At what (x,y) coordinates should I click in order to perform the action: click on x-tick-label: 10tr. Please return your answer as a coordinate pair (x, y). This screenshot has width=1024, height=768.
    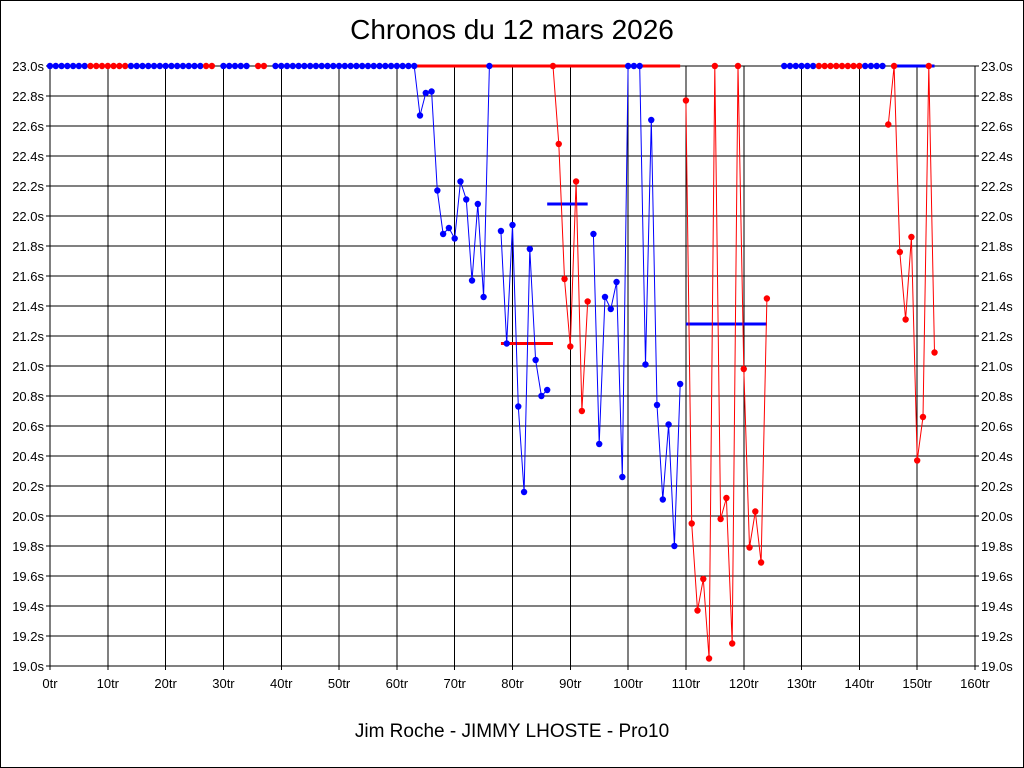
    Looking at the image, I should click on (108, 683).